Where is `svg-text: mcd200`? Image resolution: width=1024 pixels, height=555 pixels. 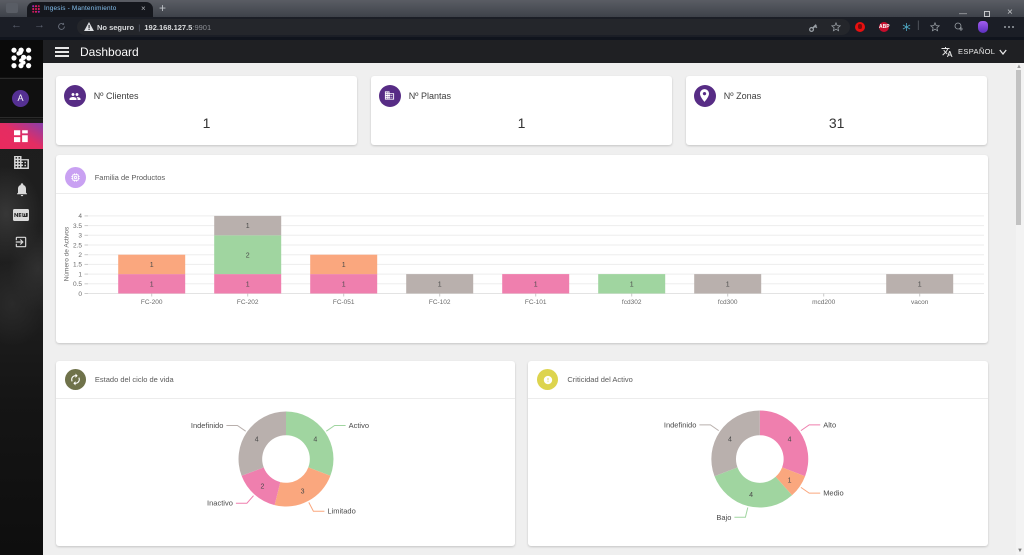 svg-text: mcd200 is located at coordinates (824, 302).